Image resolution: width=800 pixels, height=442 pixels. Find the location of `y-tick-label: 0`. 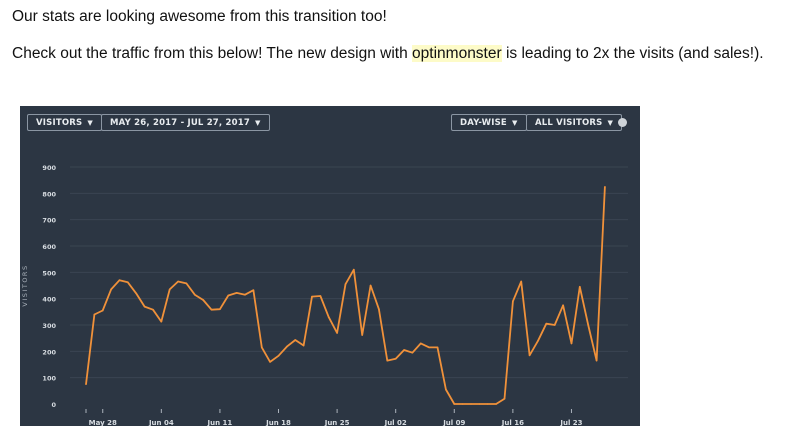

y-tick-label: 0 is located at coordinates (53, 405).